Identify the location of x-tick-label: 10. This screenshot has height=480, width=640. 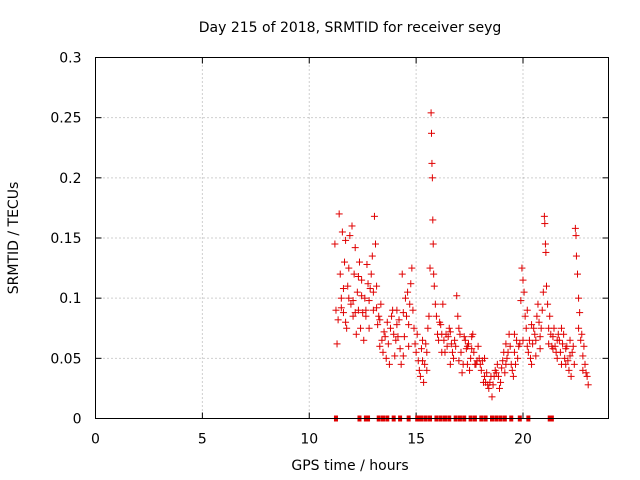
(309, 440).